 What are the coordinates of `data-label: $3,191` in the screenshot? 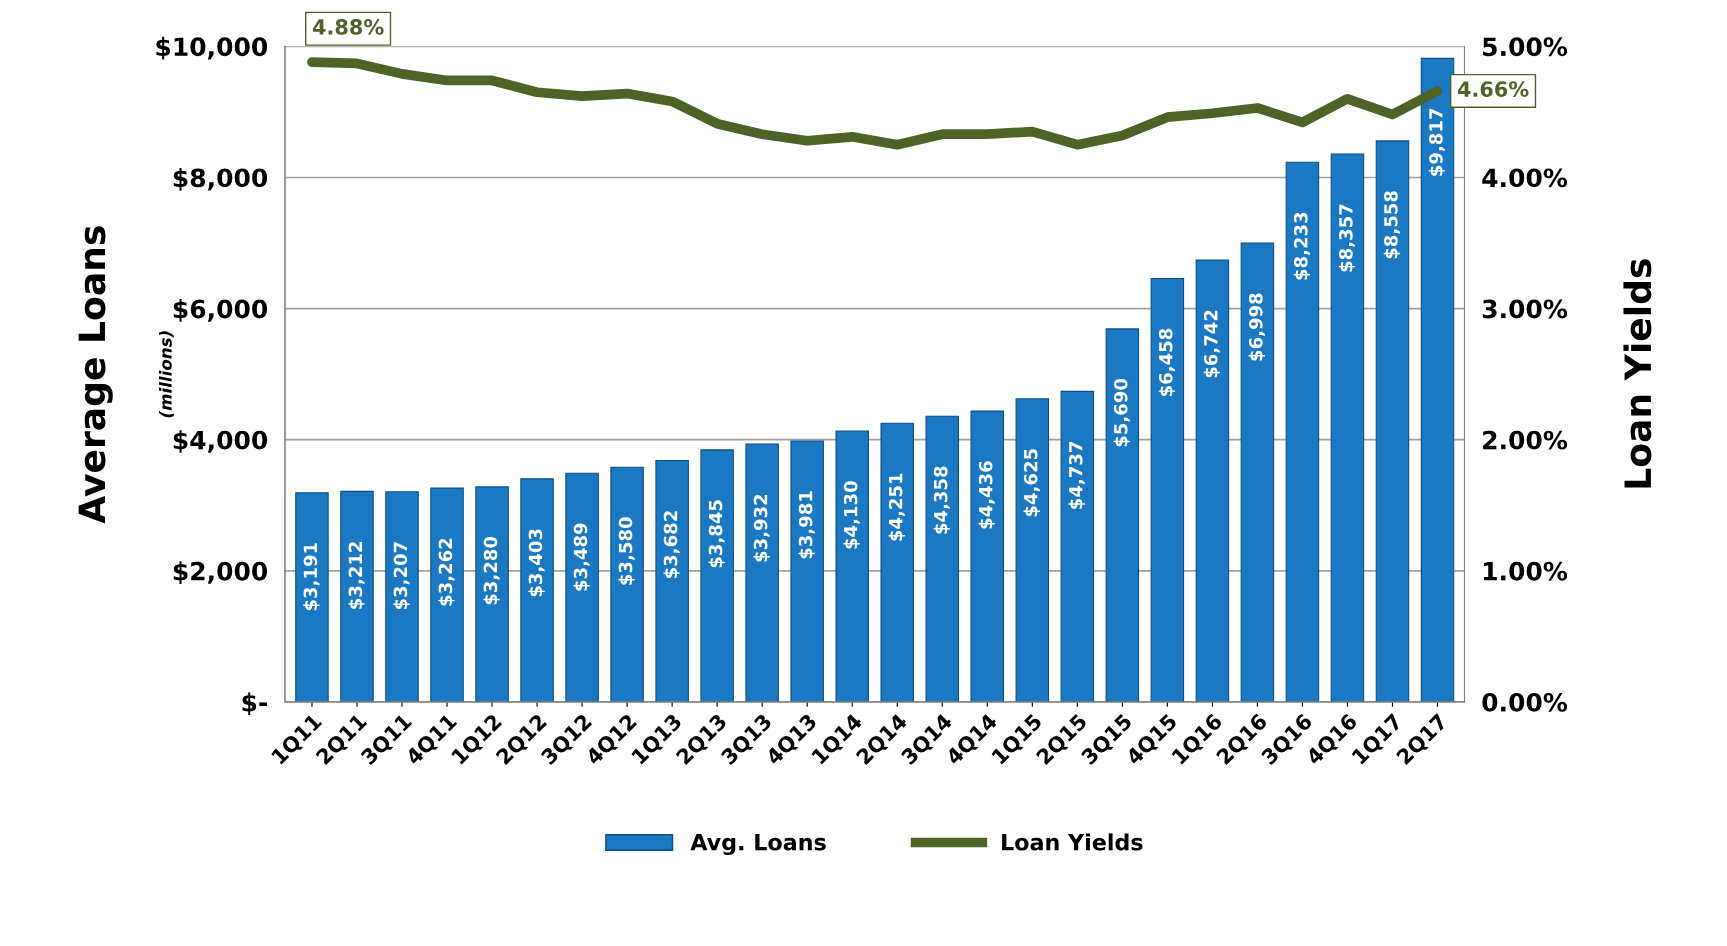 It's located at (311, 577).